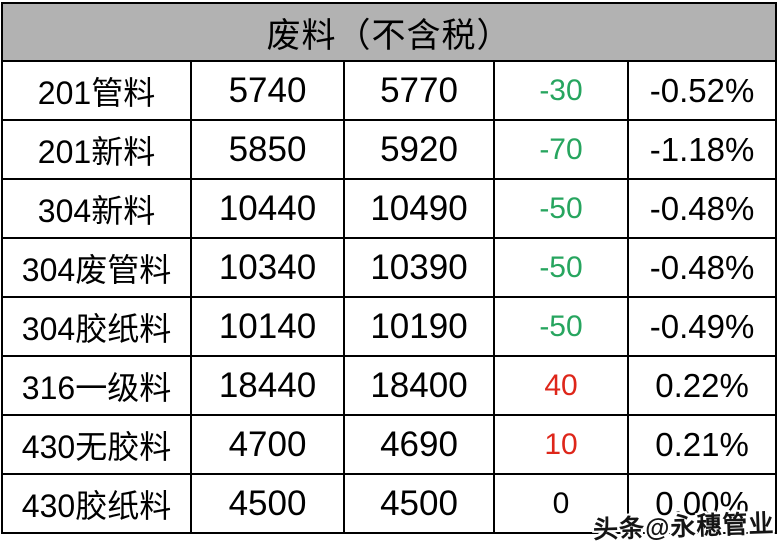  I want to click on price-change: -70, so click(561, 149).